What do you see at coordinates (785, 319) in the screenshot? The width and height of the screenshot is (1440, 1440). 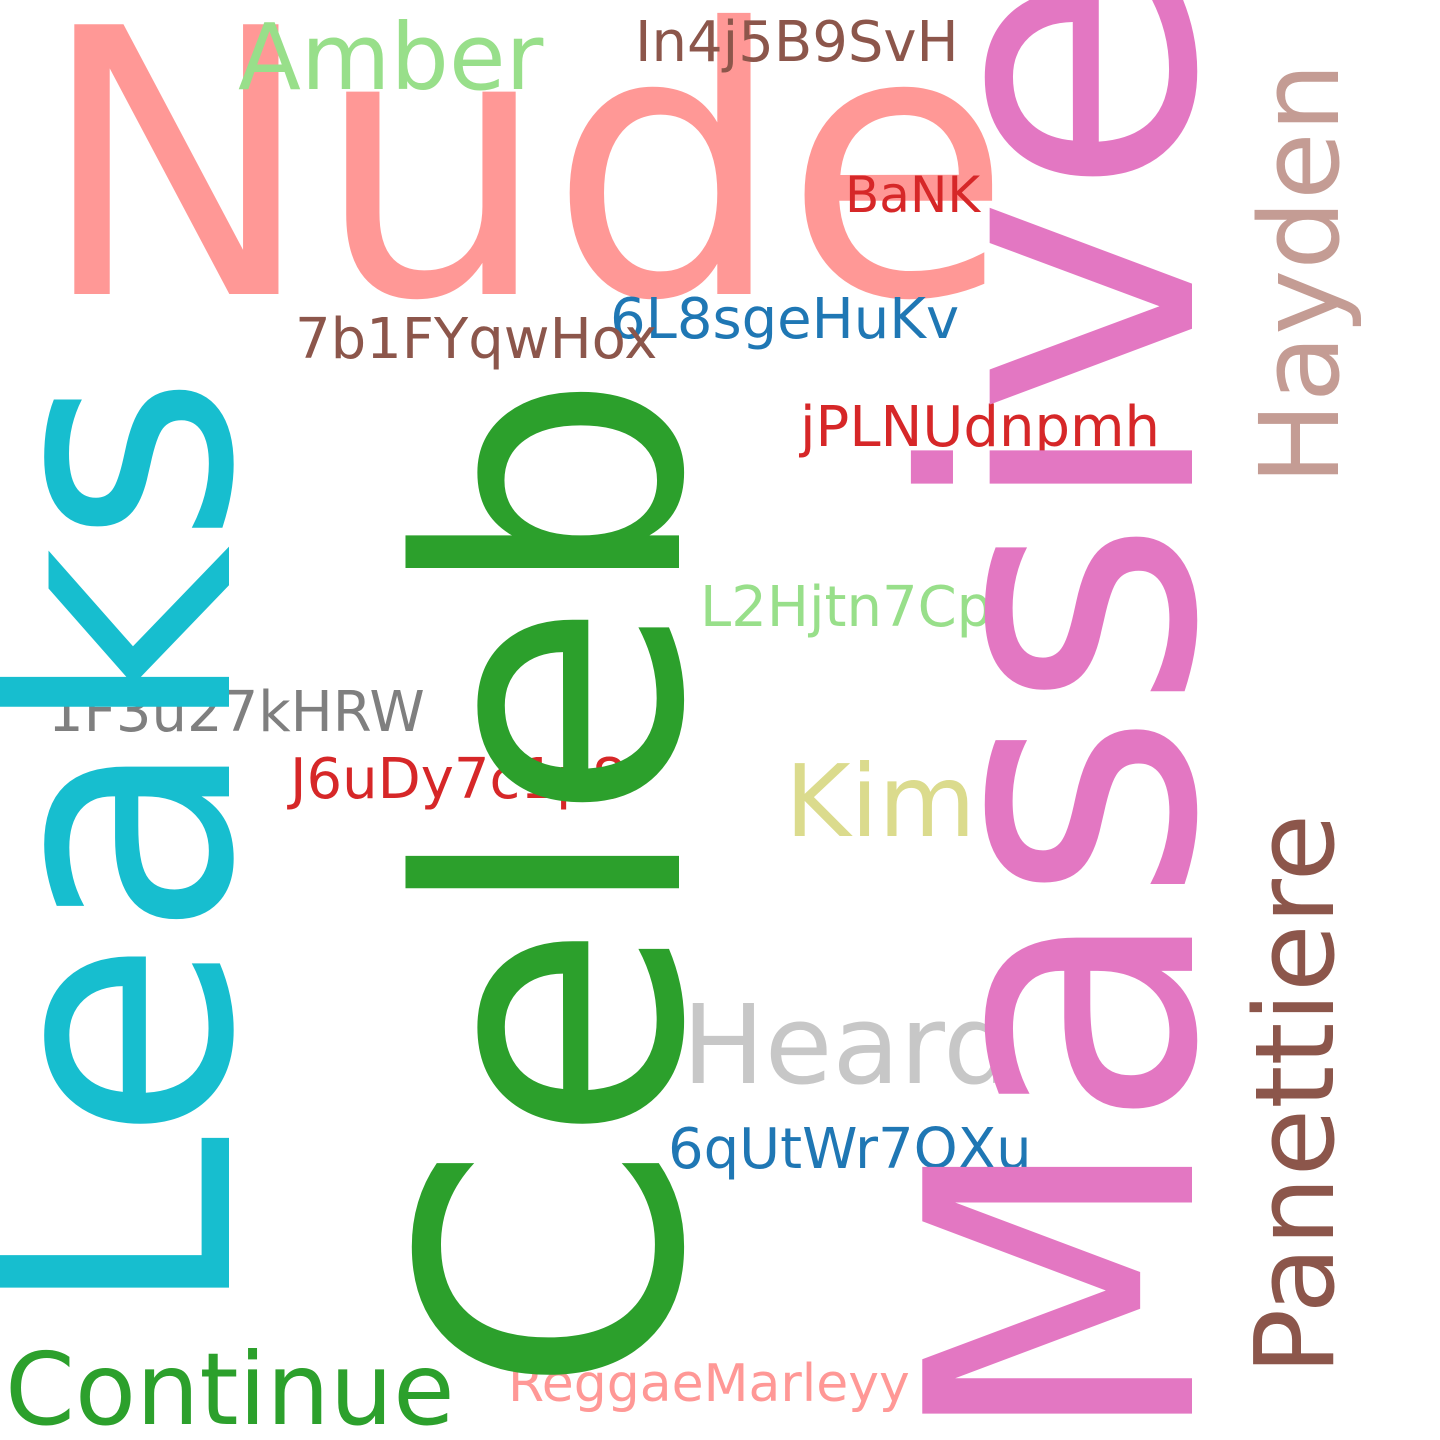 I see `word-6l8sgehukv: 6L8sgeHuKv` at bounding box center [785, 319].